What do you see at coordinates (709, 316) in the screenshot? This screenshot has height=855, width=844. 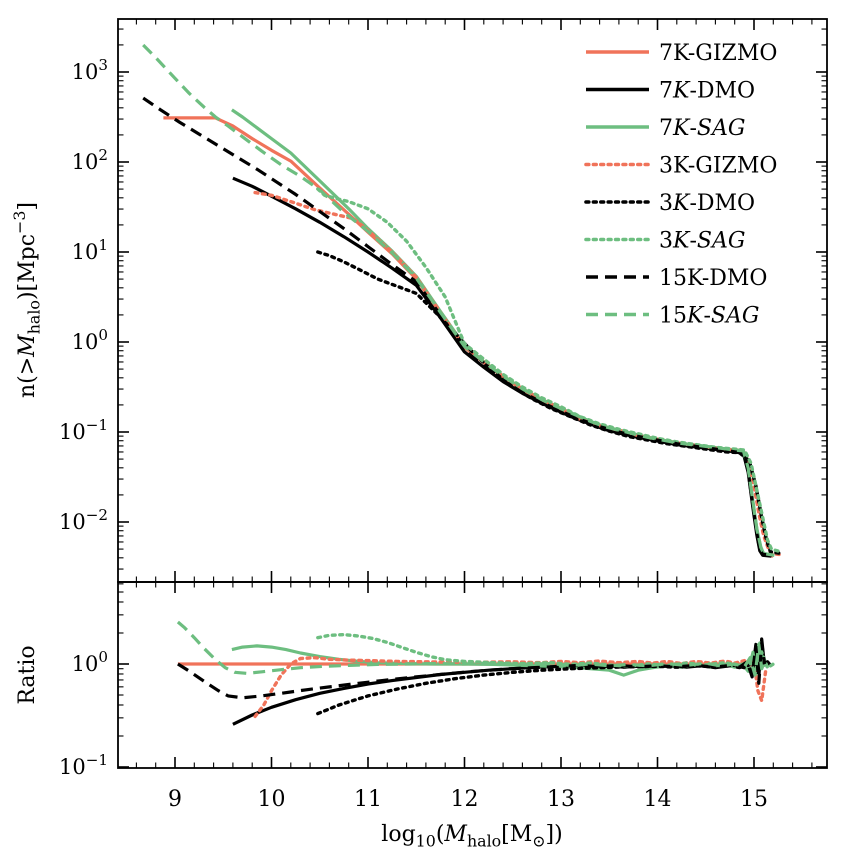 I see `legend-label-15K-SAG: 15K-SAG` at bounding box center [709, 316].